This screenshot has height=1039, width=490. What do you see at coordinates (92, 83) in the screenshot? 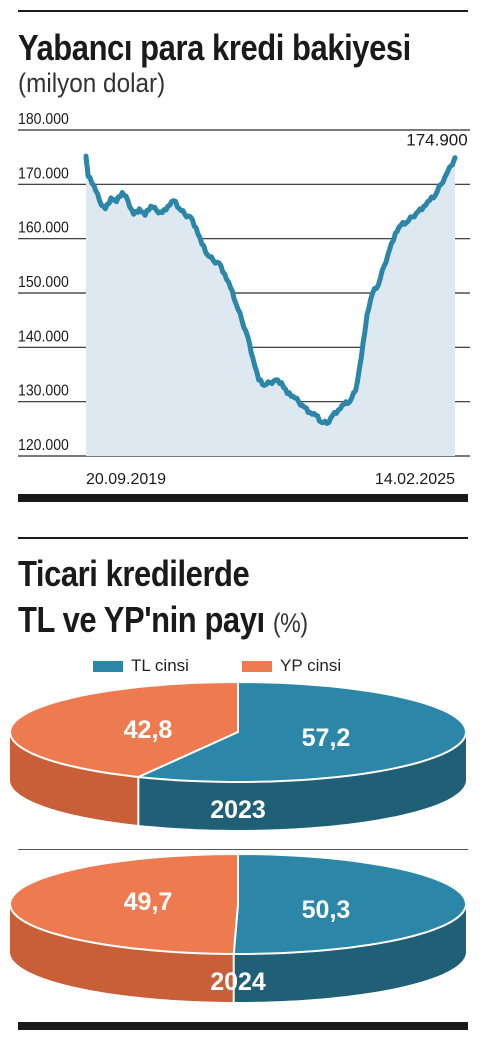
I see `line-chart-unit: (milyon dolar)` at bounding box center [92, 83].